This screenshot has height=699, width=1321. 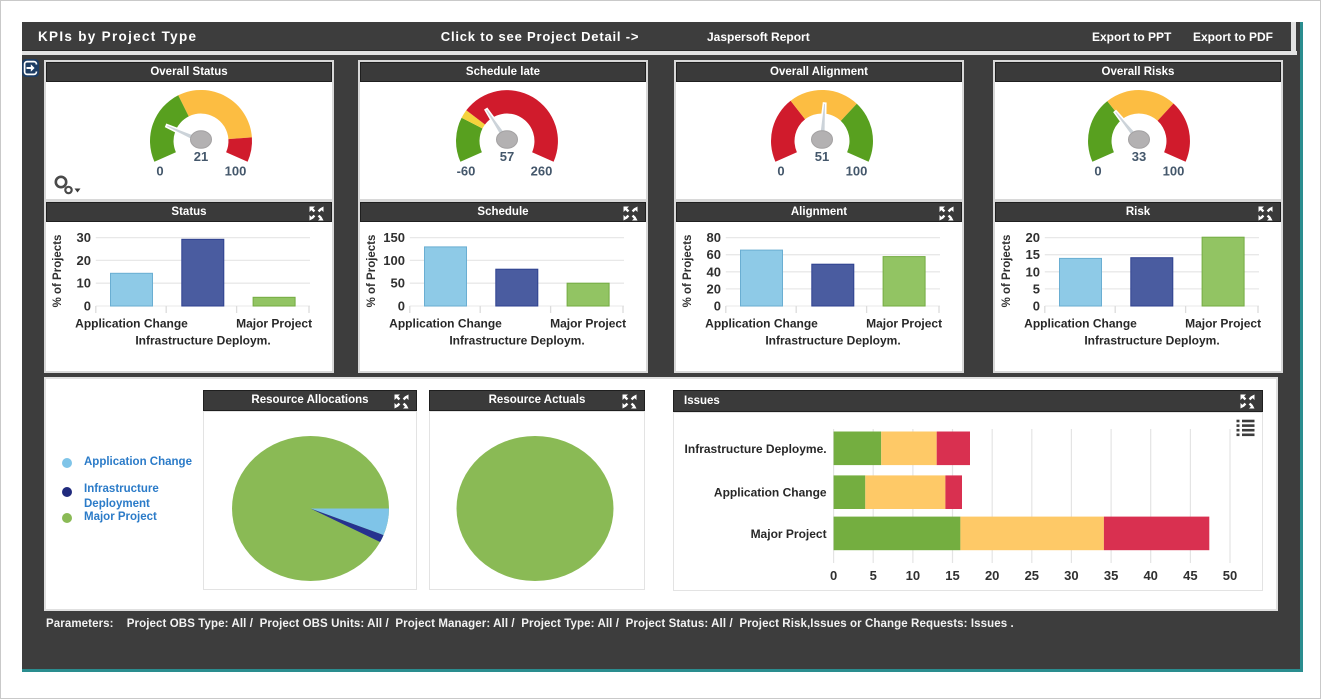 I want to click on svg-text: 25, so click(x=1032, y=575).